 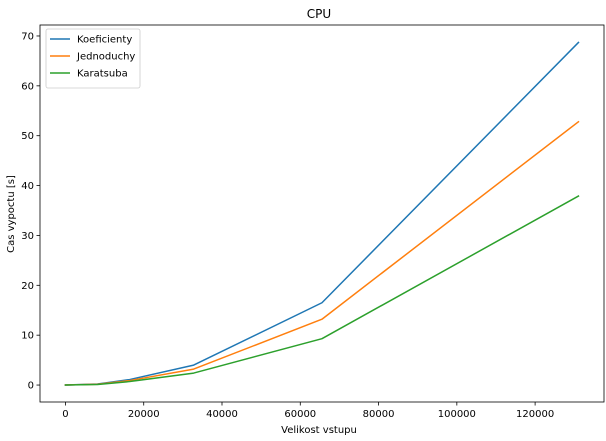 What do you see at coordinates (27, 336) in the screenshot?
I see `y-tick-label: 10` at bounding box center [27, 336].